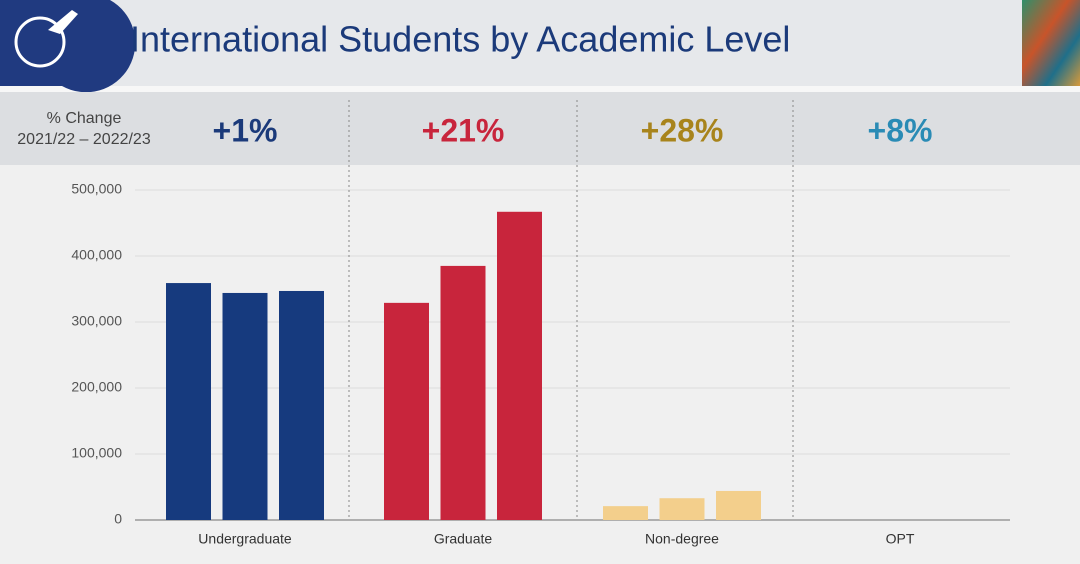 This screenshot has height=564, width=1080. Describe the element at coordinates (540, 89) in the screenshot. I see `title-rule` at that location.